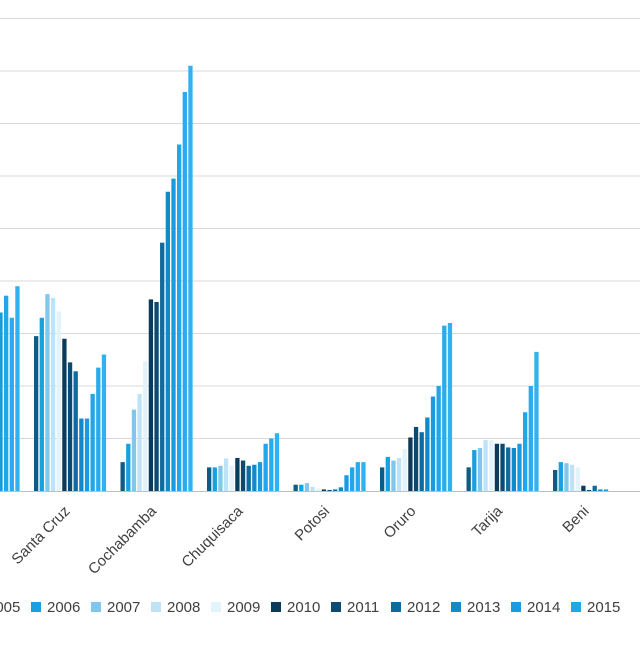 The width and height of the screenshot is (640, 645). What do you see at coordinates (416, 407) in the screenshot?
I see `bar-group-oruro` at bounding box center [416, 407].